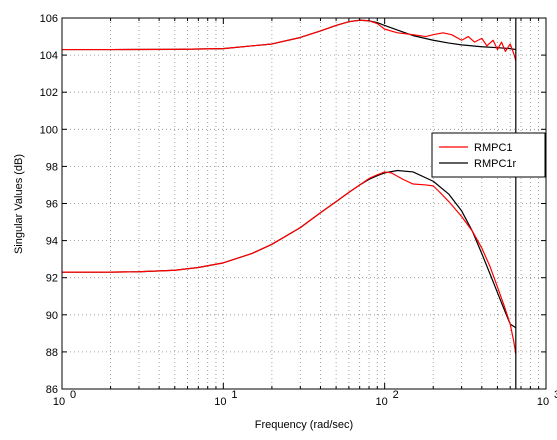 The width and height of the screenshot is (557, 440). Describe the element at coordinates (52, 205) in the screenshot. I see `y-tick-label: 96` at that location.